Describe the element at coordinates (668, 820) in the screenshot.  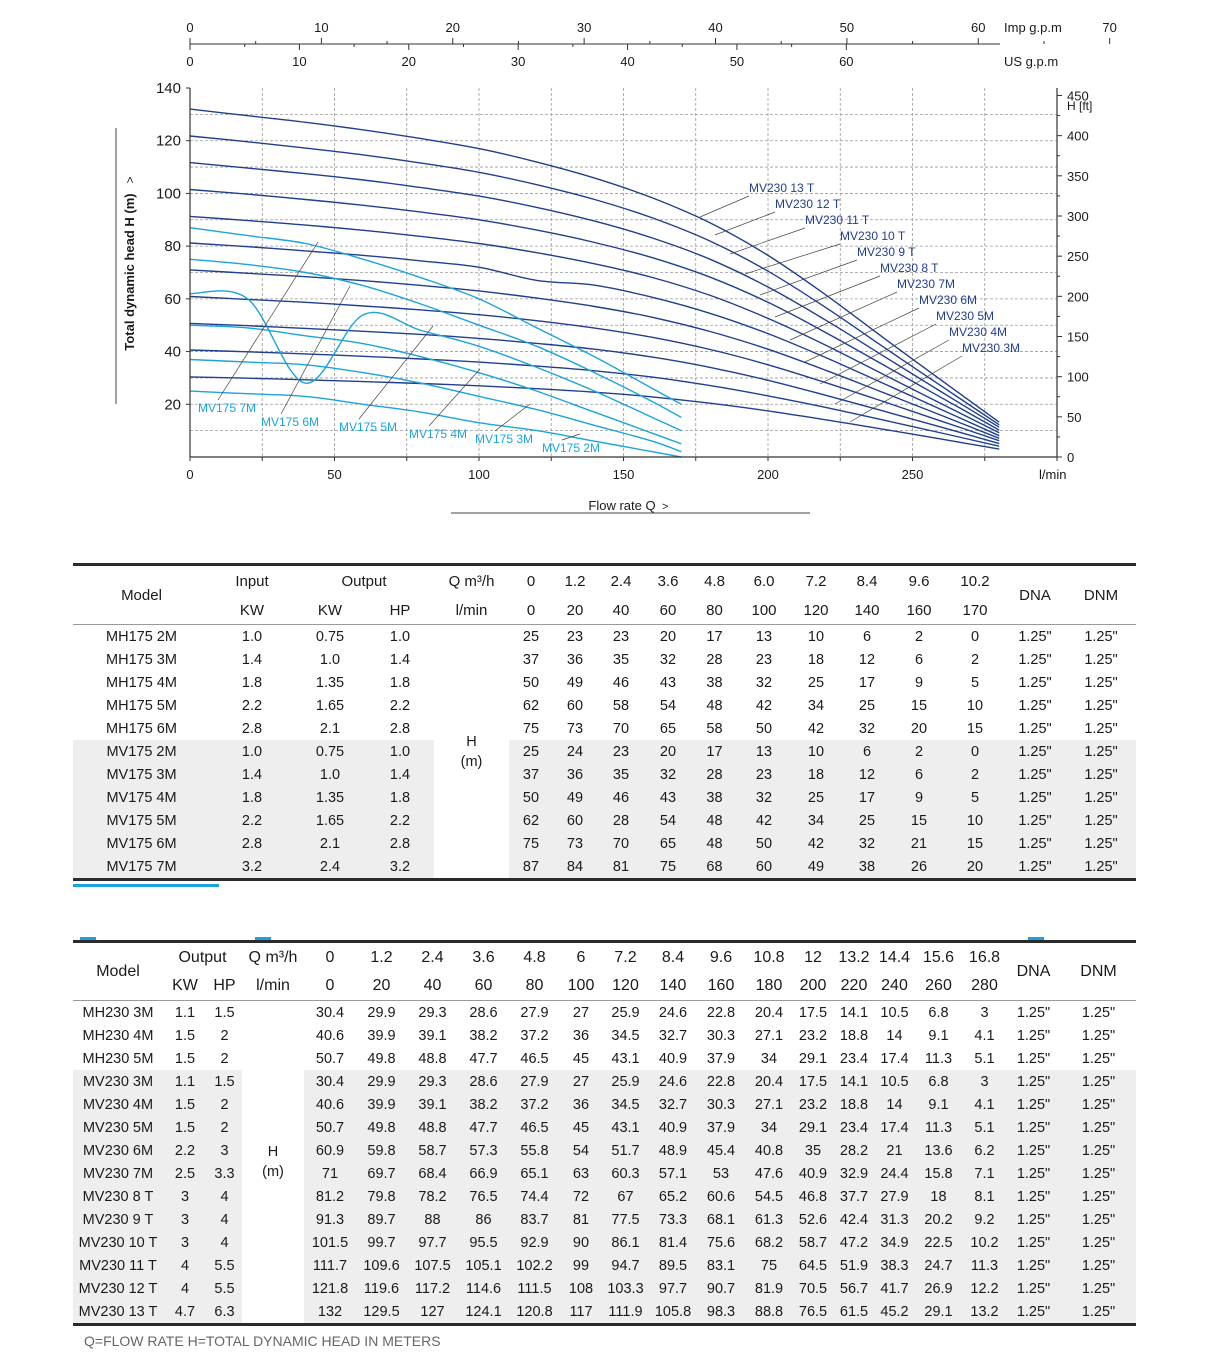
I see `head-value-cell: 54` at that location.